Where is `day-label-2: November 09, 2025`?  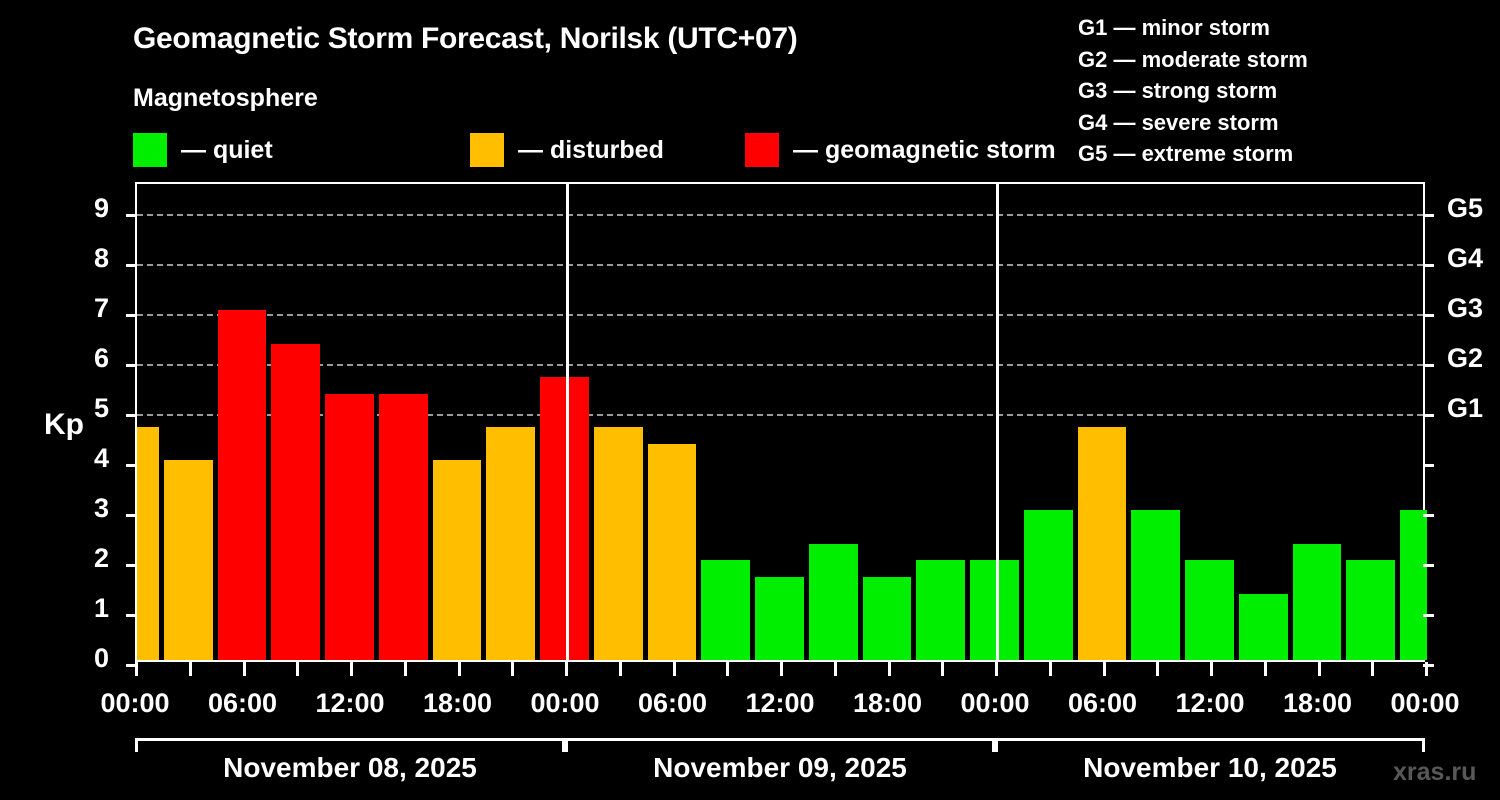
day-label-2: November 09, 2025 is located at coordinates (780, 767).